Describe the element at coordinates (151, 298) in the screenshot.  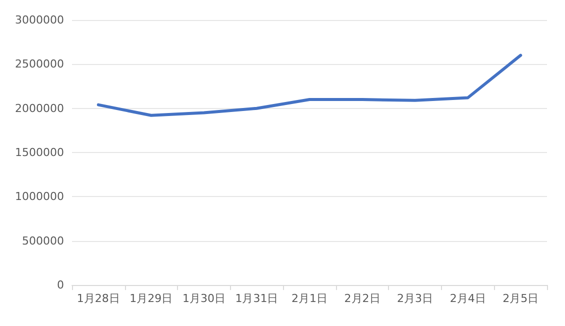
I see `x-tick-label: 1月29日` at that location.